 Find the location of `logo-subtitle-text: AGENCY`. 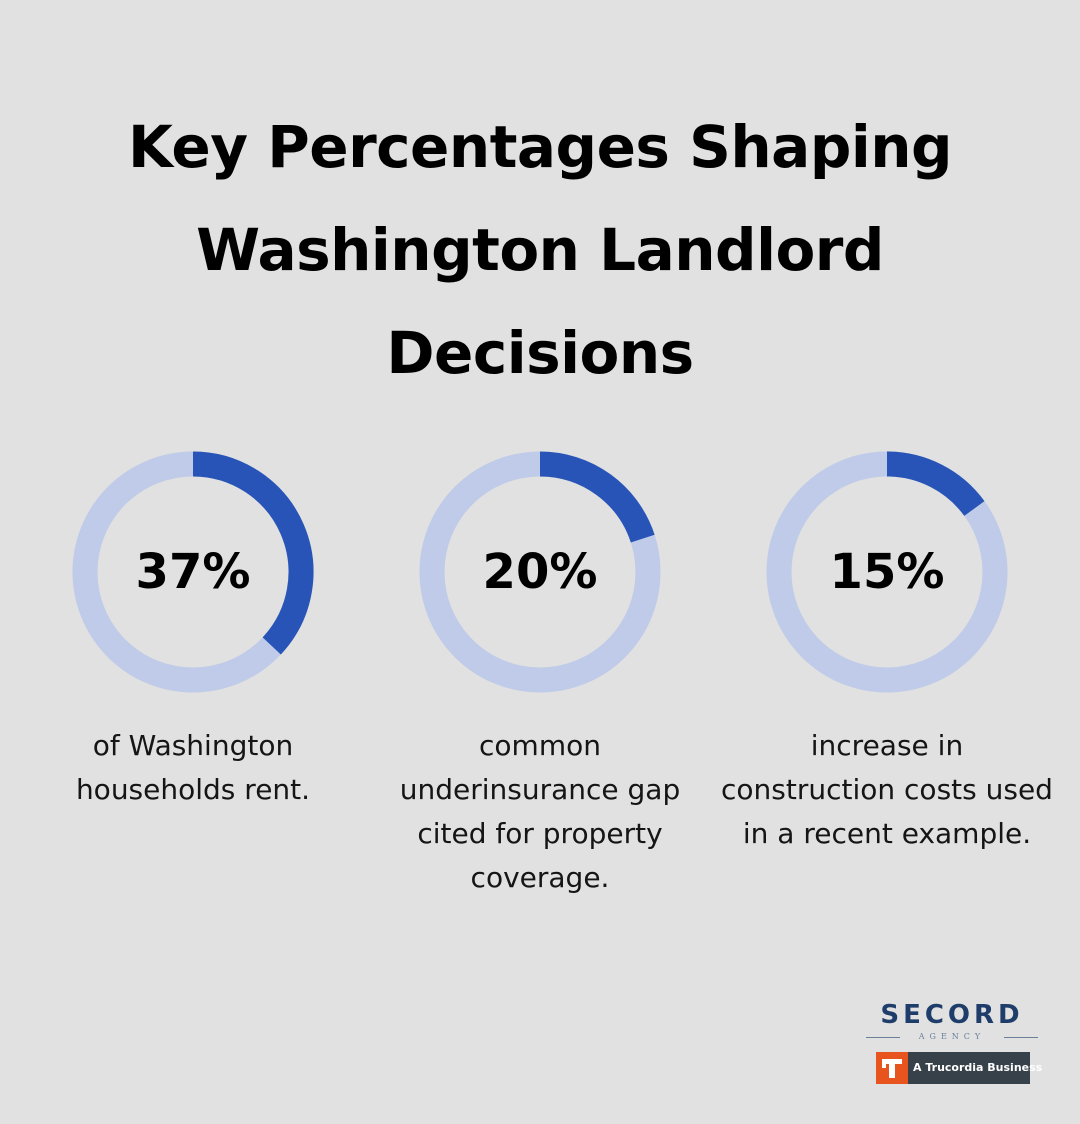

logo-subtitle-text: AGENCY is located at coordinates (952, 1036).